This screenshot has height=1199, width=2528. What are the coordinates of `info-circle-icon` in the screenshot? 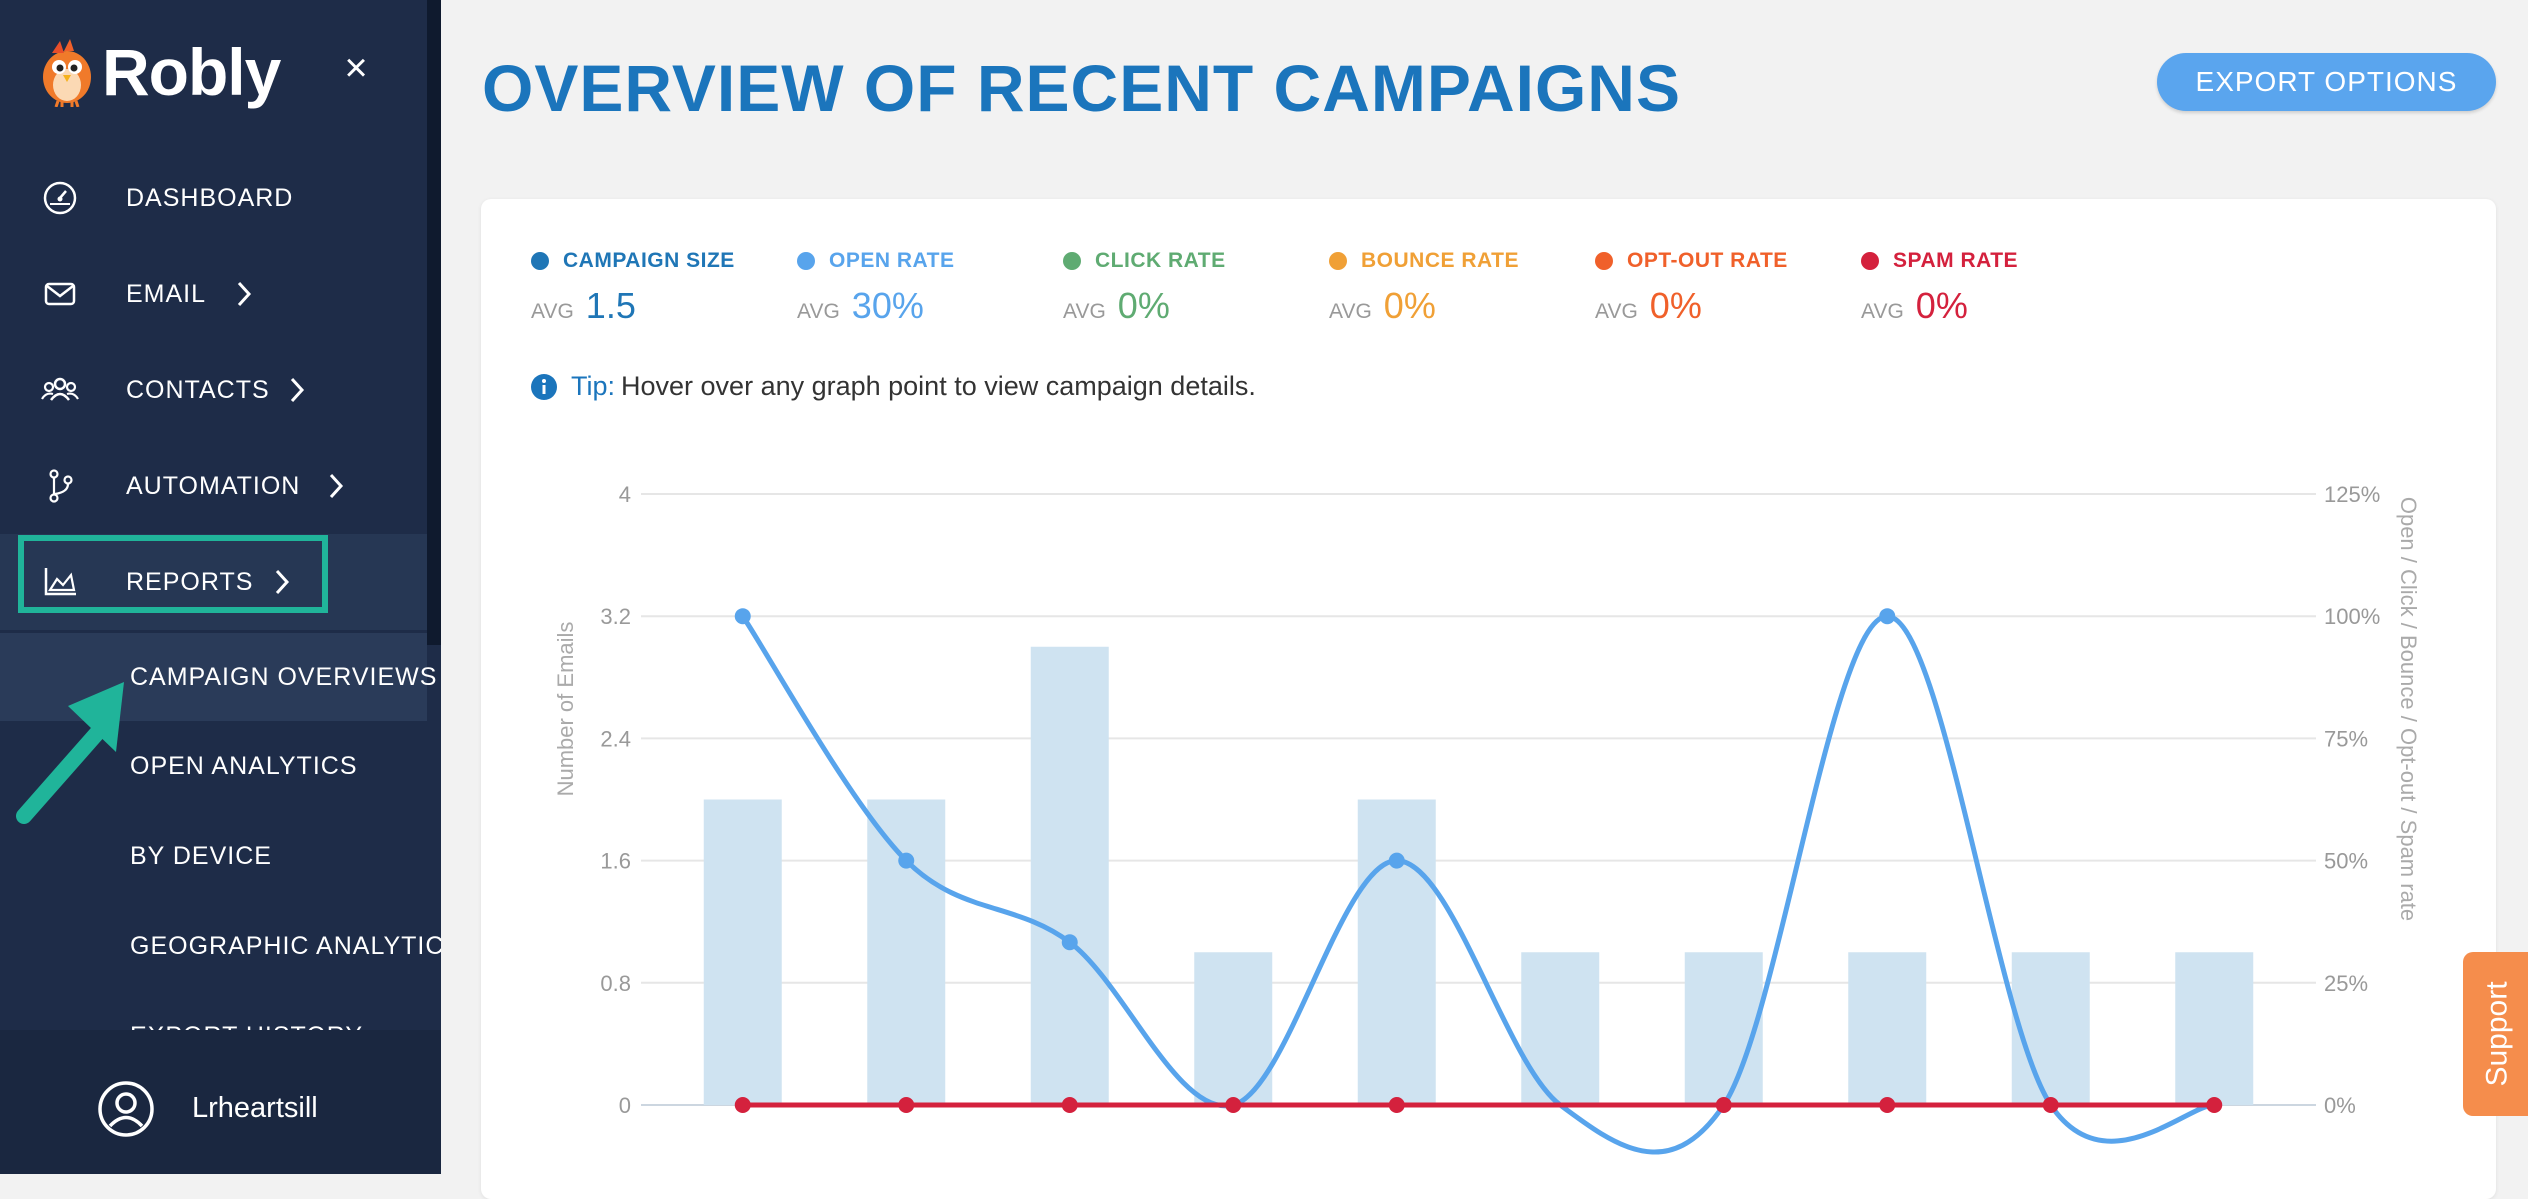 It's located at (544, 386).